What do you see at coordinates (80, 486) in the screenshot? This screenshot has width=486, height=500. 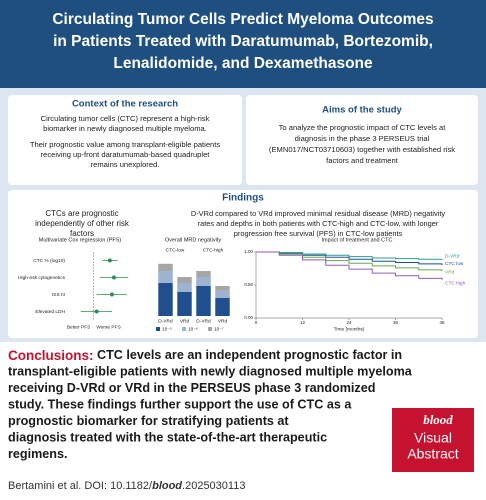 I see `citation-prefix: Bertamini et al. DOI: 10.1182/` at bounding box center [80, 486].